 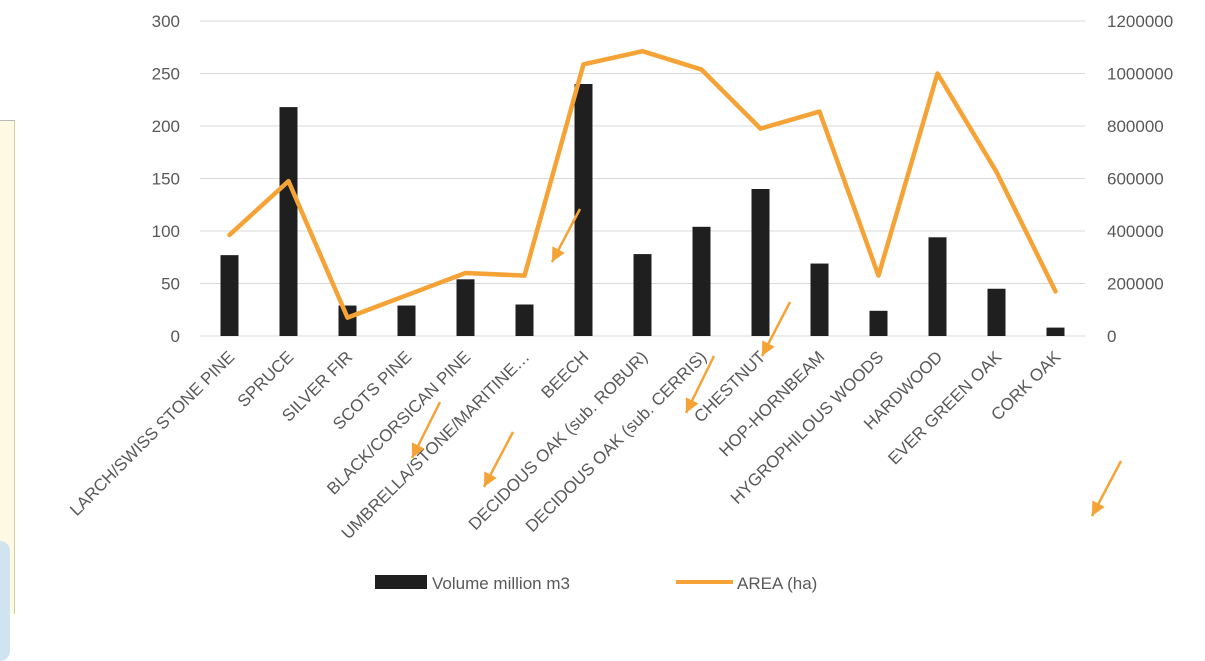 What do you see at coordinates (152, 433) in the screenshot?
I see `category-label: LARCH/SWISS STONE PINE` at bounding box center [152, 433].